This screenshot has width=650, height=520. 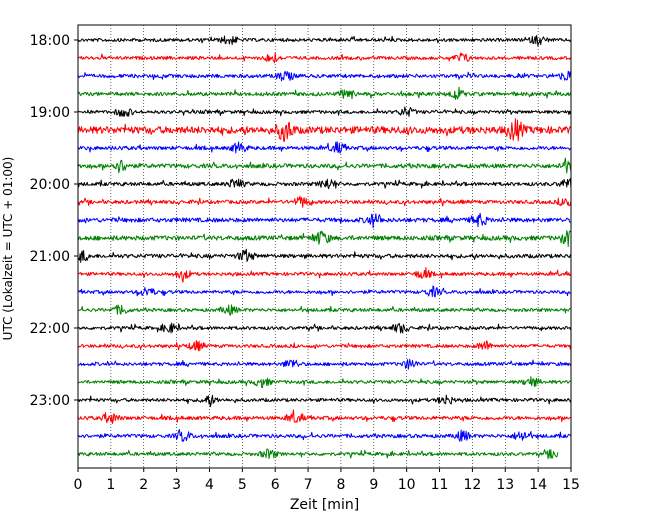 I want to click on y-tick-label: 23:00, so click(x=50, y=401).